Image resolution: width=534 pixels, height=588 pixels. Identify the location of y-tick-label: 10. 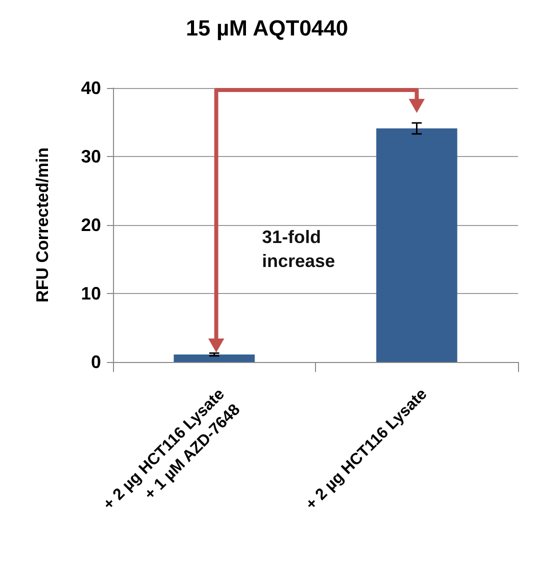
(90, 294).